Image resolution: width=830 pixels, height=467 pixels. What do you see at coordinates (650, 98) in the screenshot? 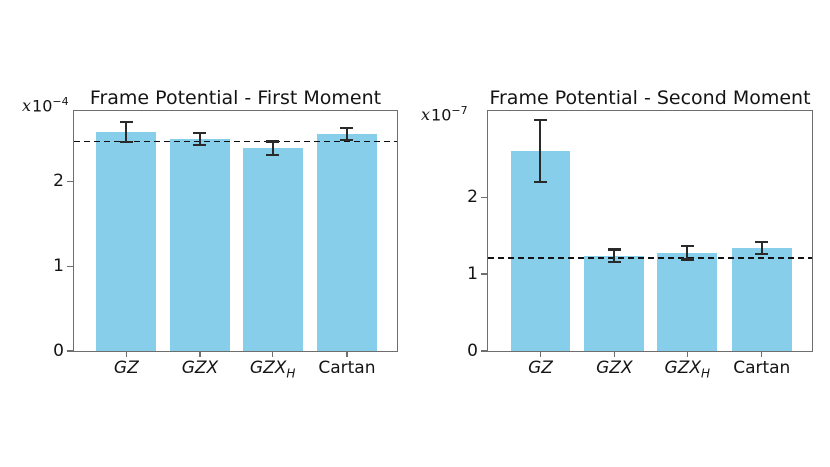
I see `chart-second-moment-title: Frame Potential - Second Moment` at bounding box center [650, 98].